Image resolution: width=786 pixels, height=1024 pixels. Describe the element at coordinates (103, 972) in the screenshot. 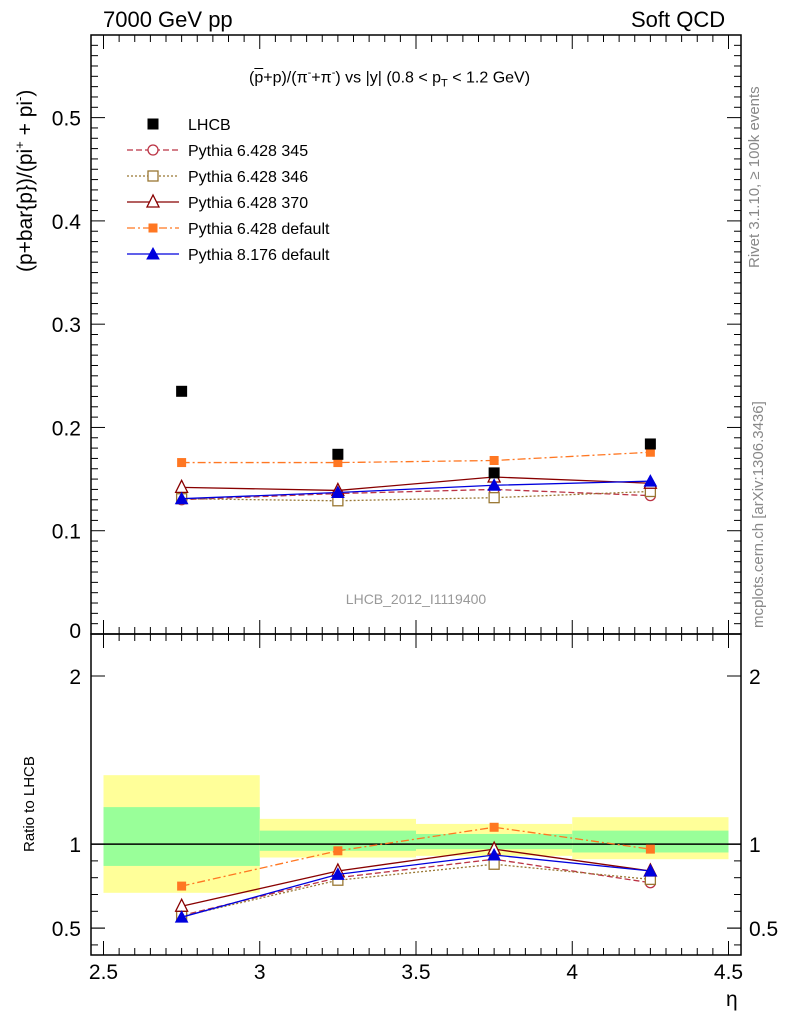

I see `x-tick-label: 2.5` at that location.